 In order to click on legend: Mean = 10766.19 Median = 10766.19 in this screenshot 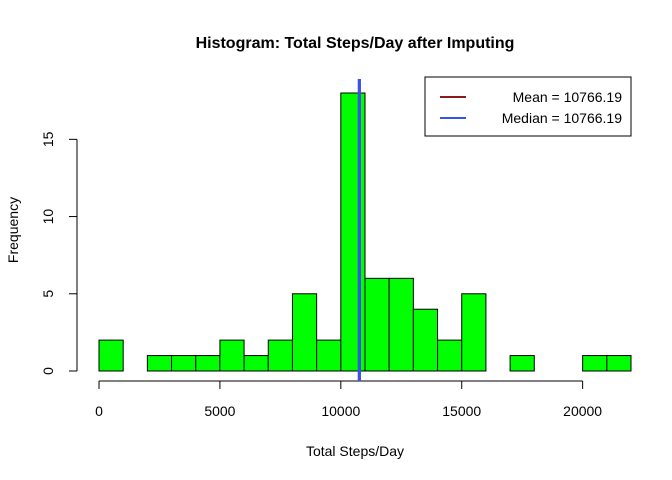, I will do `click(528, 106)`.